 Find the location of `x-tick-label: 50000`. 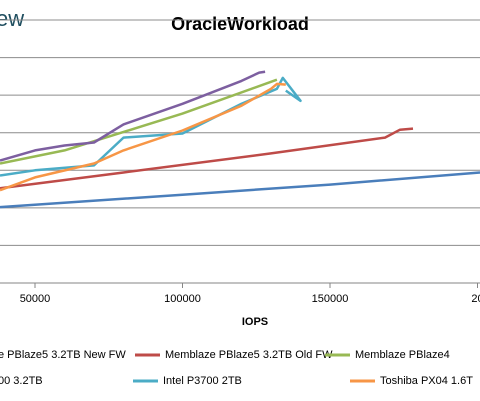

x-tick-label: 50000 is located at coordinates (35, 299).